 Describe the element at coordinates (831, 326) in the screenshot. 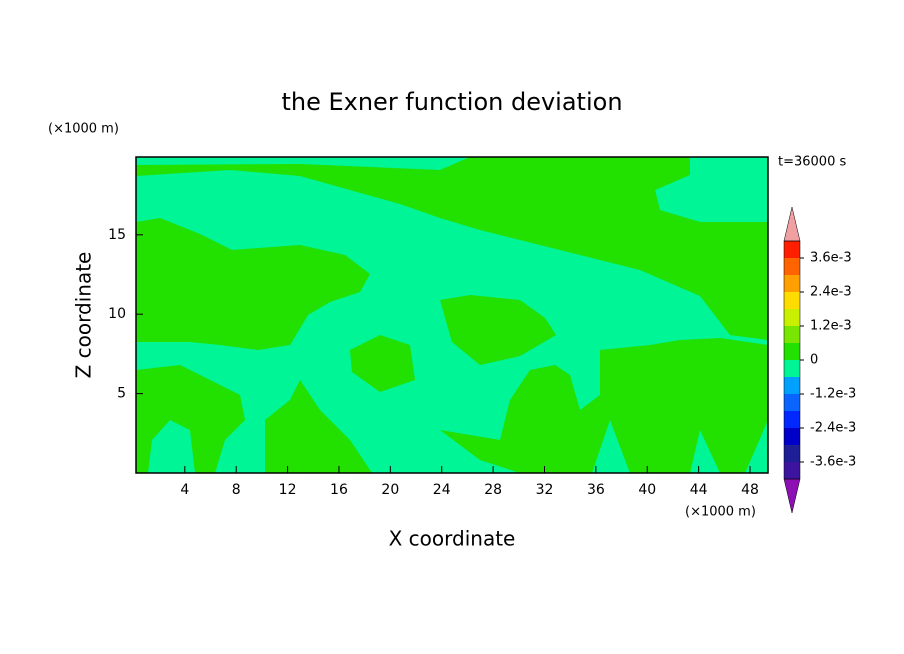

I see `colorbar-tick-label: 1.2e-3` at that location.